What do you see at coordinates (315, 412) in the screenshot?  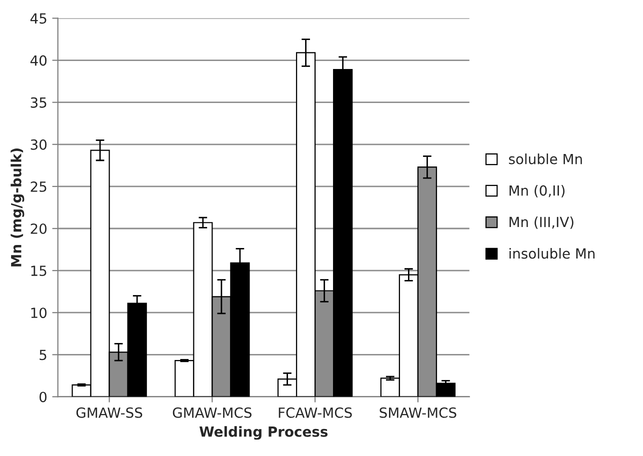 I see `x-tick-label: FCAW-MCS` at bounding box center [315, 412].